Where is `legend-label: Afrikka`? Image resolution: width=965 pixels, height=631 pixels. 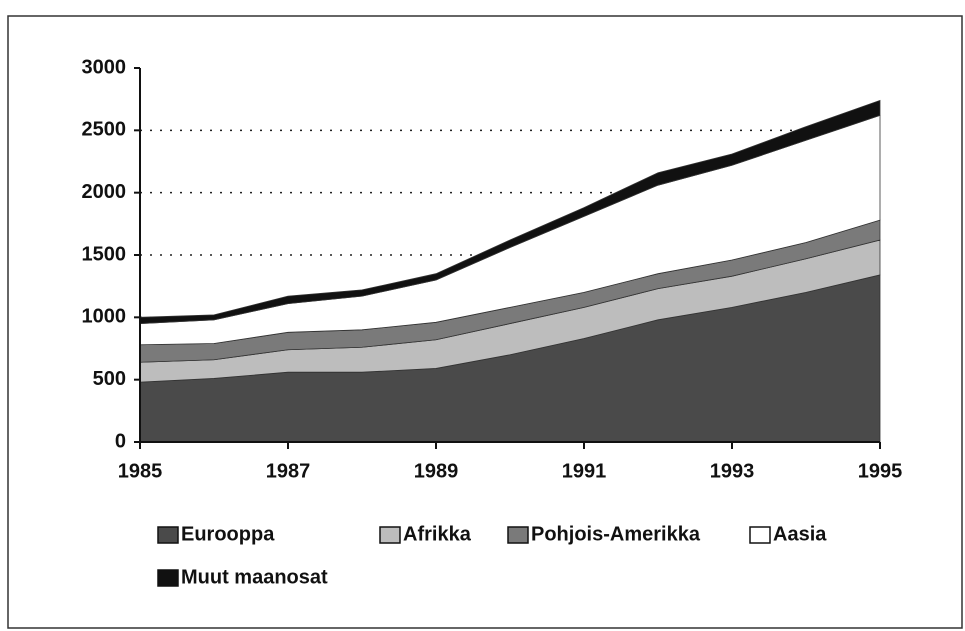
legend-label: Afrikka is located at coordinates (437, 534).